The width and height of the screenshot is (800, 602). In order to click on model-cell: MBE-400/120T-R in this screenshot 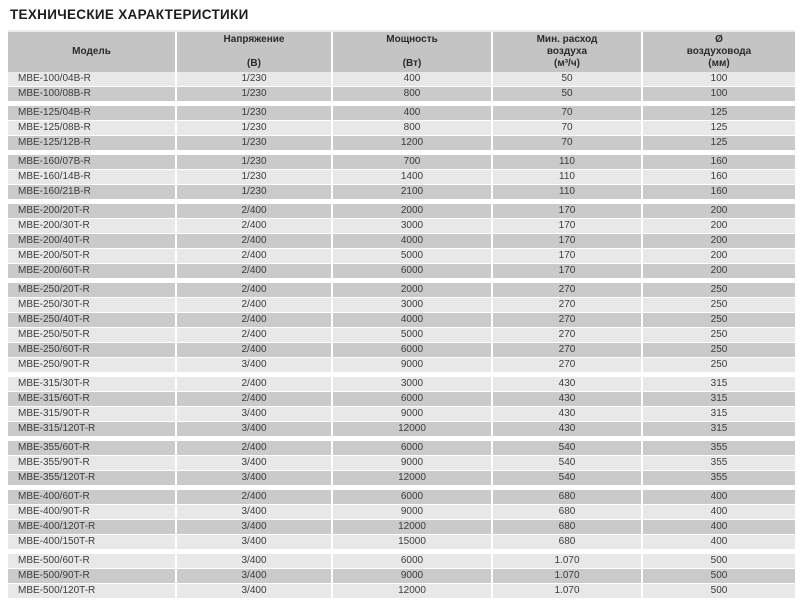, I will do `click(92, 527)`.